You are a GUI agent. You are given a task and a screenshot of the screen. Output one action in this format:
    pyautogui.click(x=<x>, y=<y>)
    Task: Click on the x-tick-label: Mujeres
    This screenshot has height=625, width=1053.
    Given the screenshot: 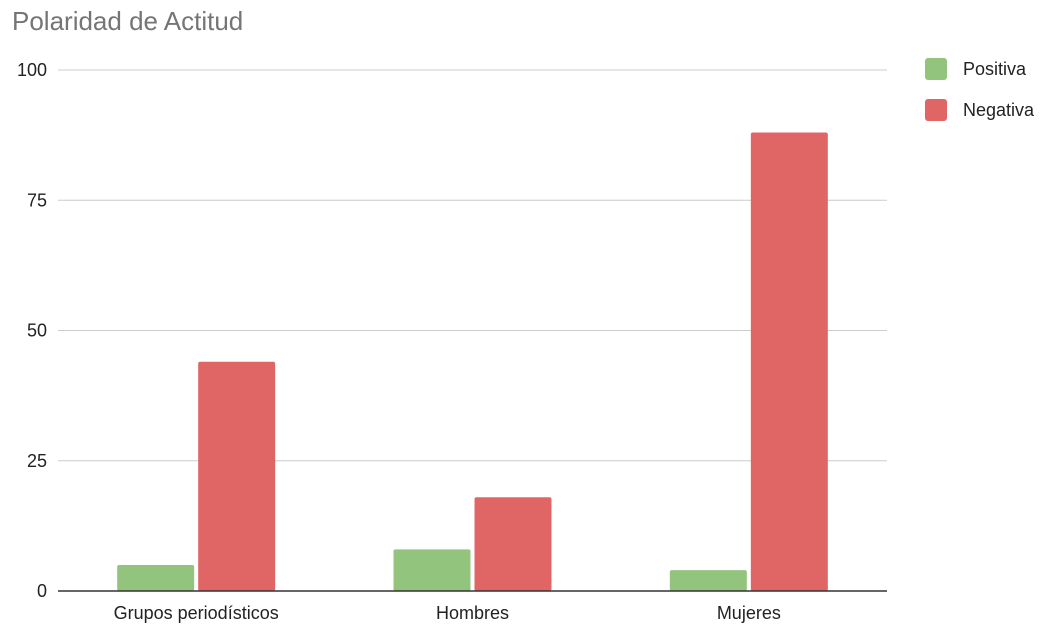 What is the action you would take?
    pyautogui.click(x=749, y=613)
    